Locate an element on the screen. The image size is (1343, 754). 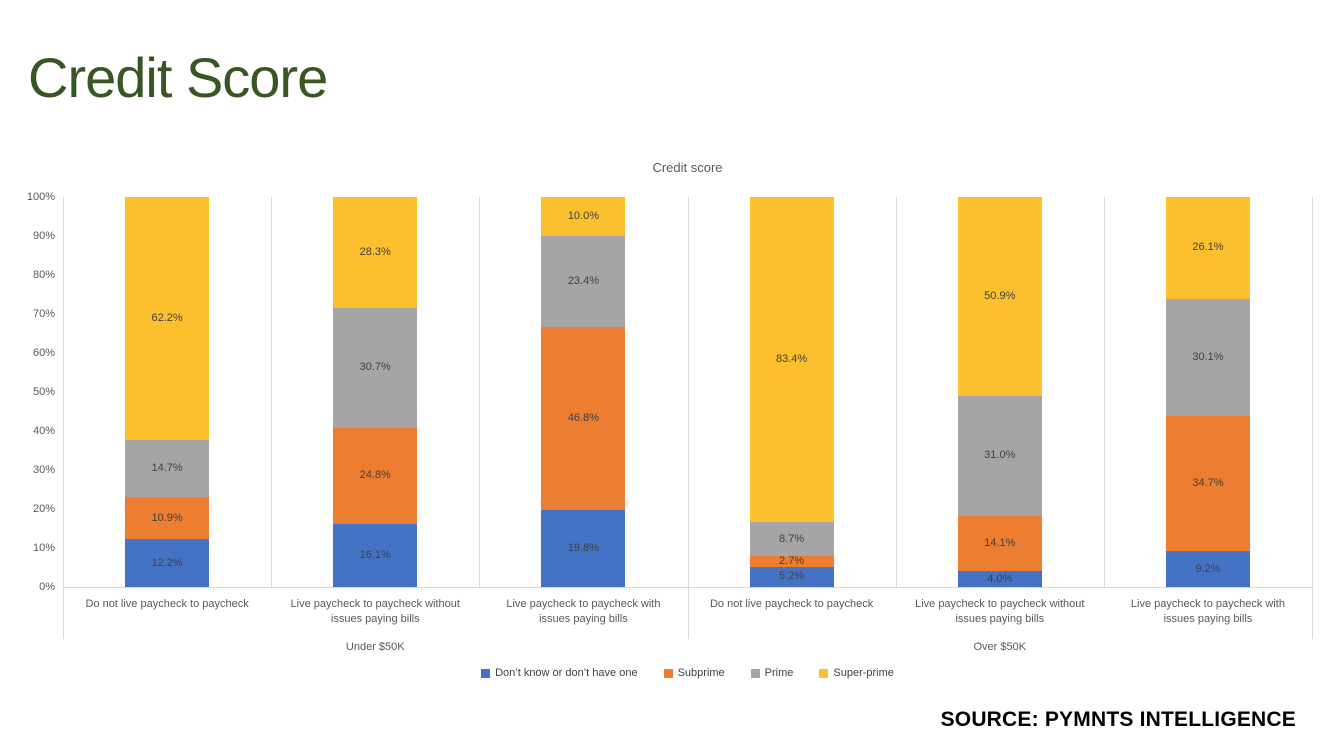
bar-segment: 26.1% is located at coordinates (1207, 248).